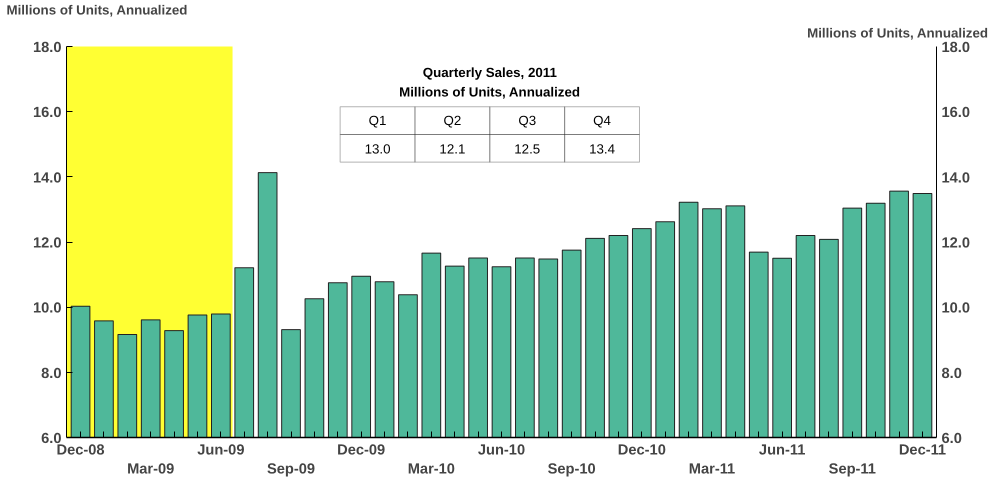  I want to click on text: Millions of Units, Annualized, so click(97, 10).